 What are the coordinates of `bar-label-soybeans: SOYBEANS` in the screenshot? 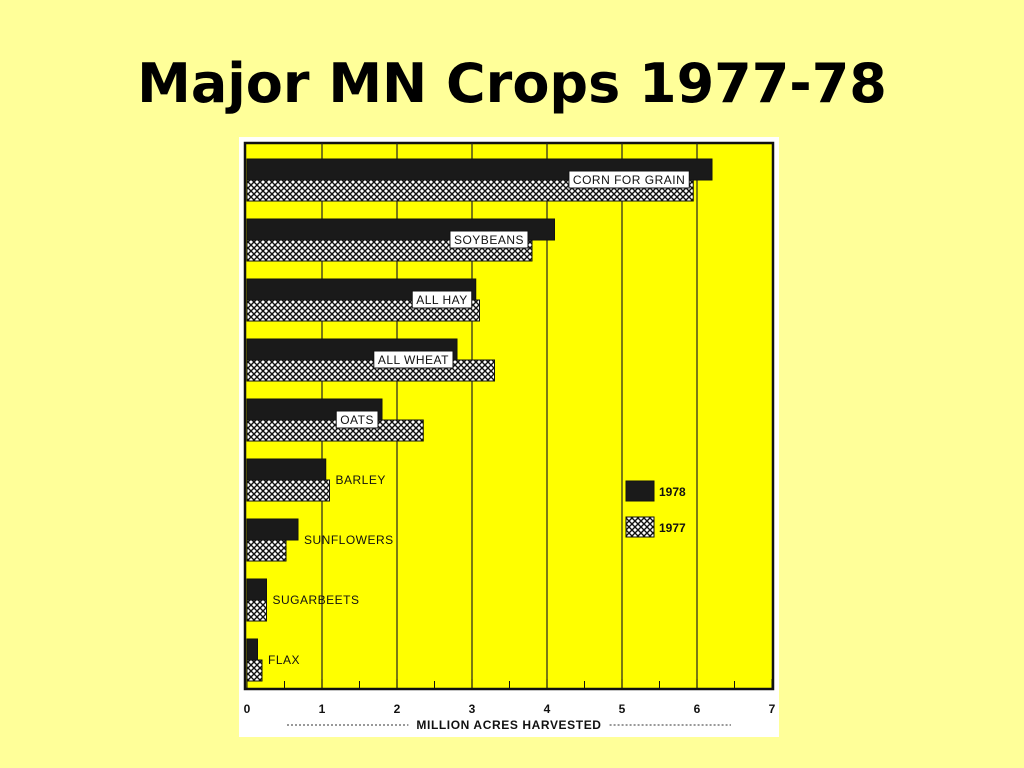 It's located at (489, 240).